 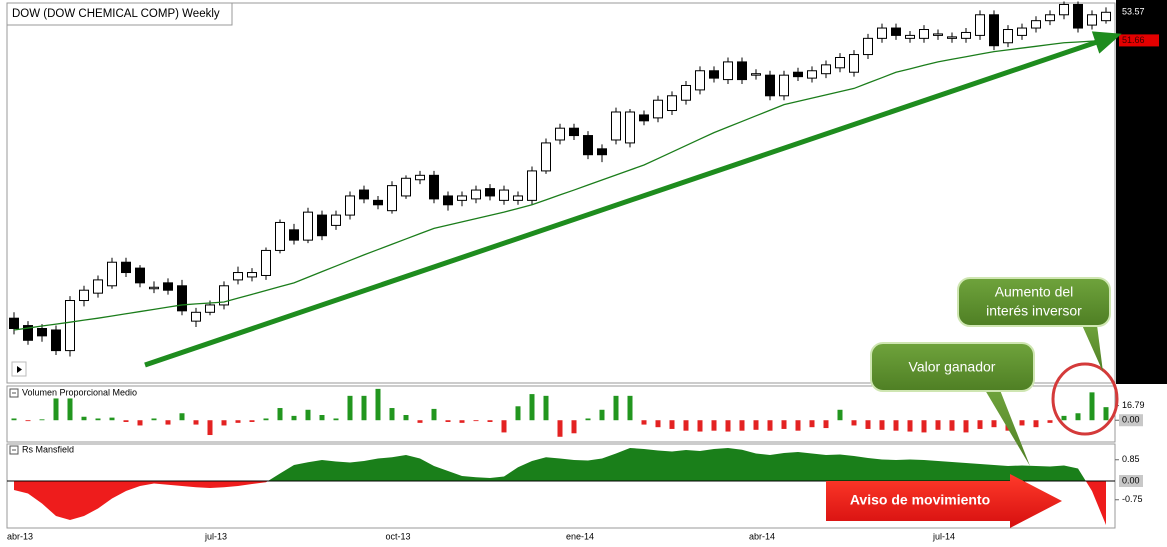 I want to click on annotation: Aviso de movimiento, so click(x=920, y=500).